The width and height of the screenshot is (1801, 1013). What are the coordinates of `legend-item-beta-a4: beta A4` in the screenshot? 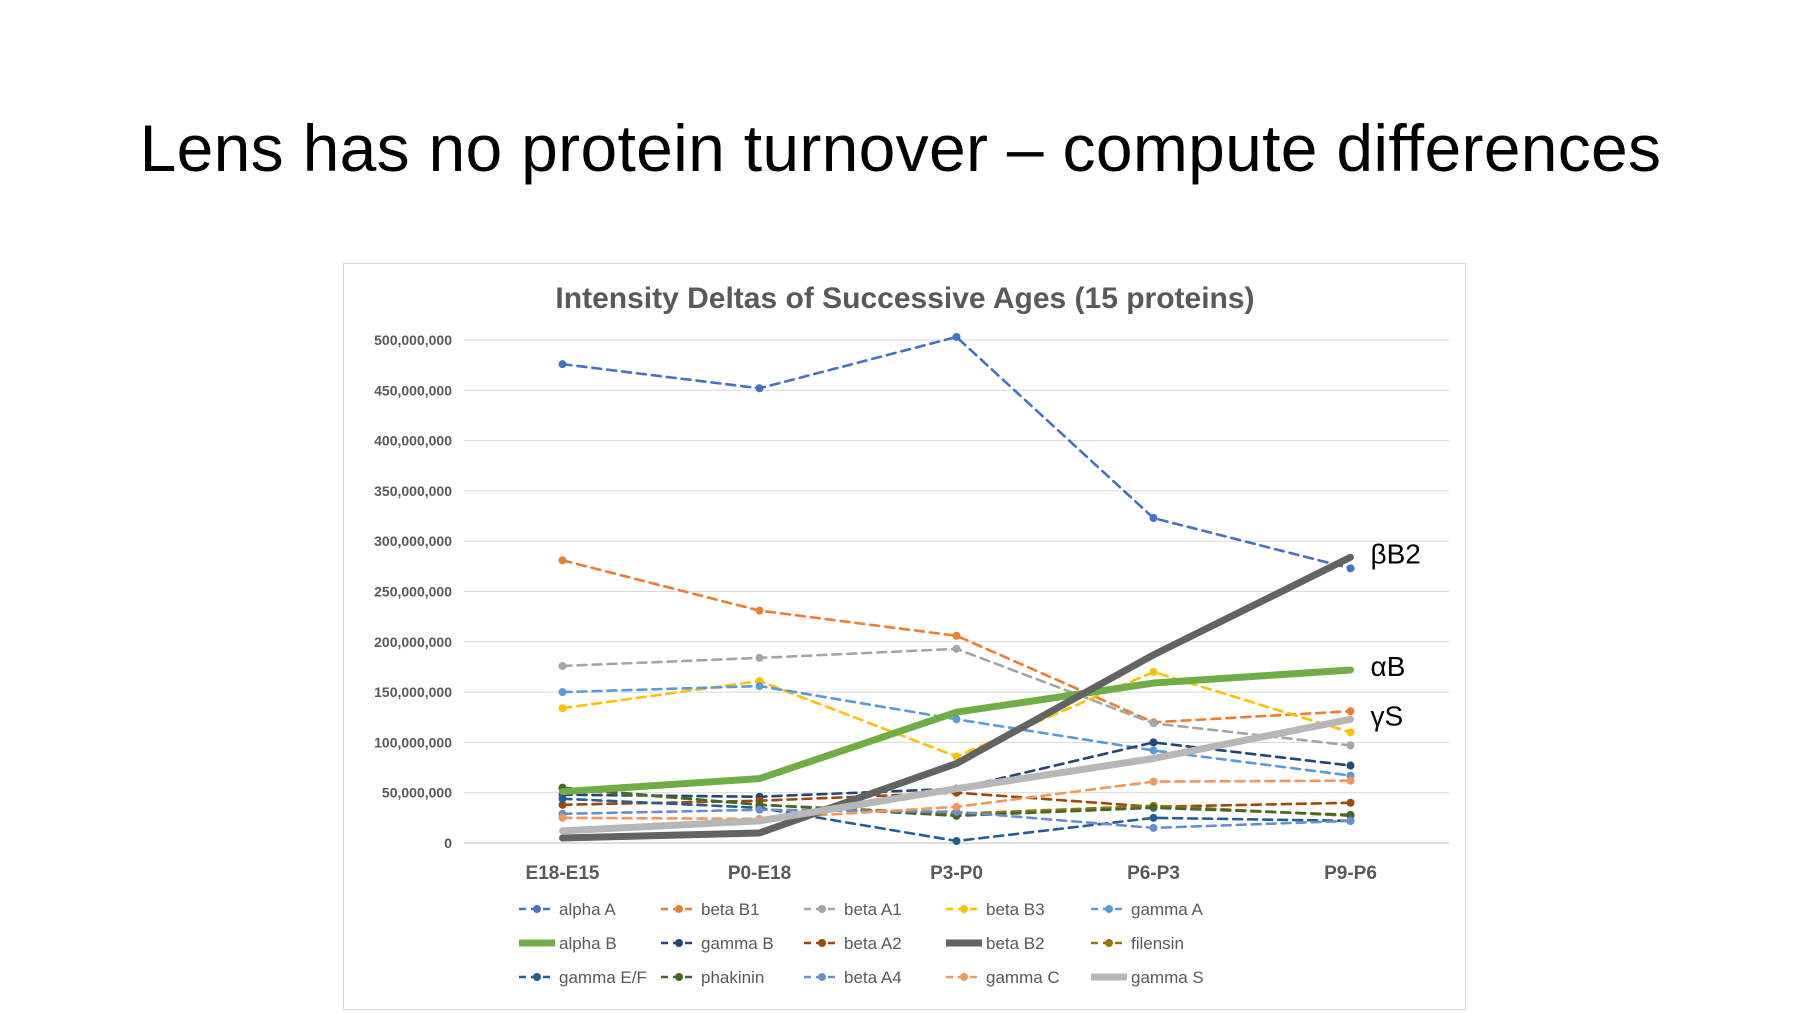 It's located at (853, 977).